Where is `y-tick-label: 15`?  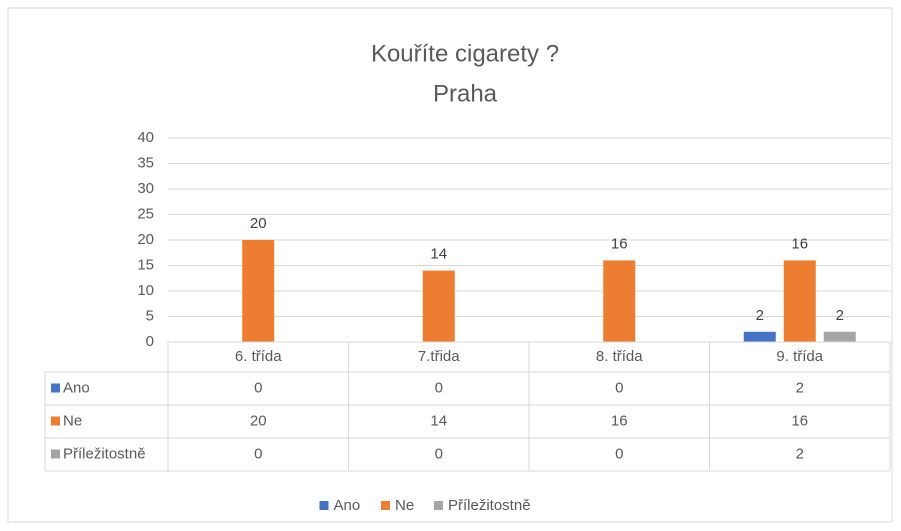
y-tick-label: 15 is located at coordinates (145, 264).